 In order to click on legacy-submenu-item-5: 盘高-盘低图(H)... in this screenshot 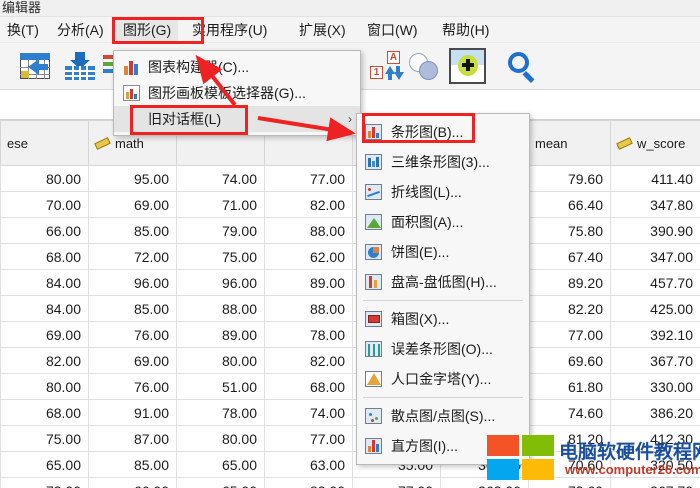, I will do `click(443, 282)`.